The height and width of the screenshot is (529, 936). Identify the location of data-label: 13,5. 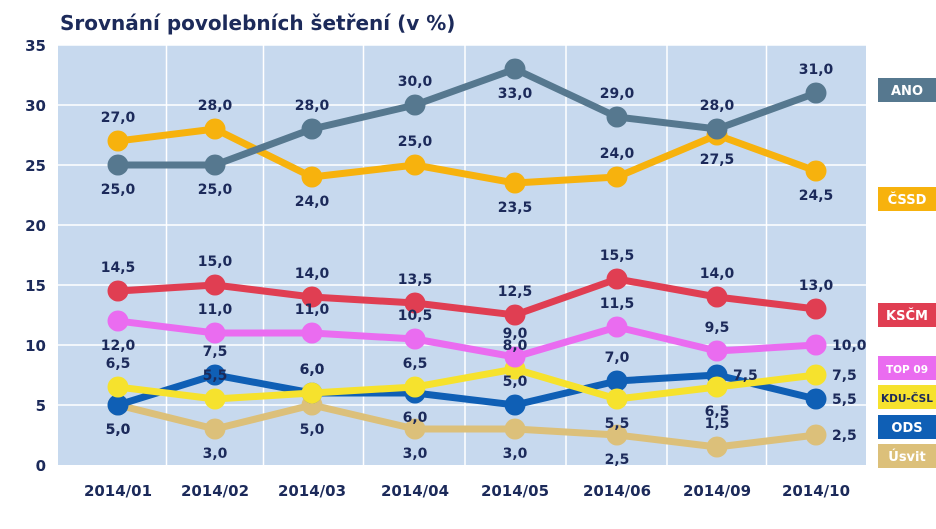
(415, 280).